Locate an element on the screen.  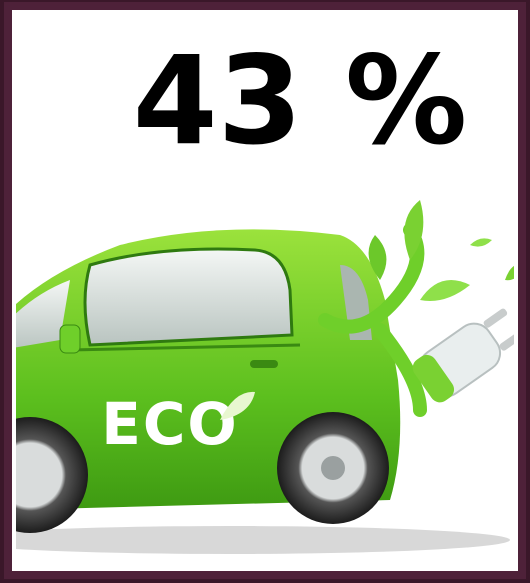
plug is located at coordinates (463, 355).